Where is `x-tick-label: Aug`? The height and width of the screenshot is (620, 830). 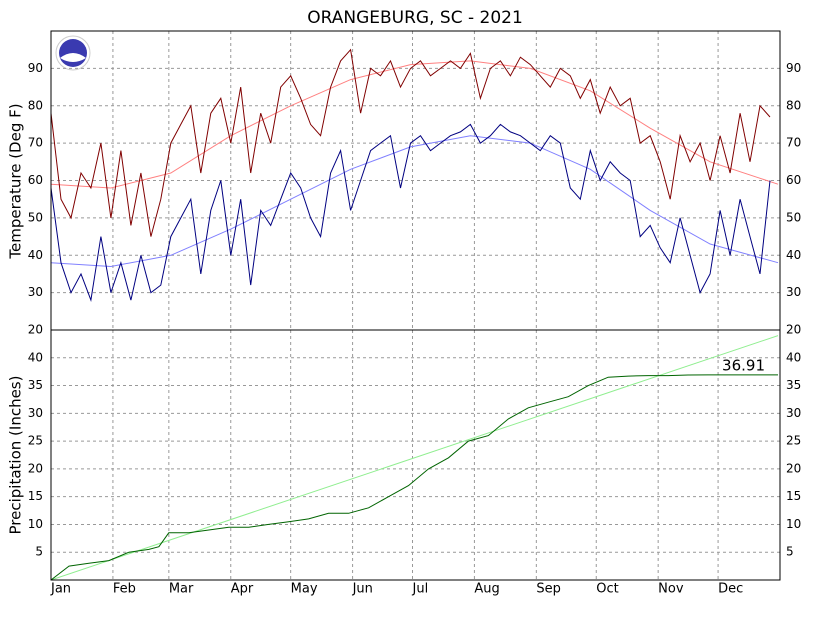 x-tick-label: Aug is located at coordinates (486, 589).